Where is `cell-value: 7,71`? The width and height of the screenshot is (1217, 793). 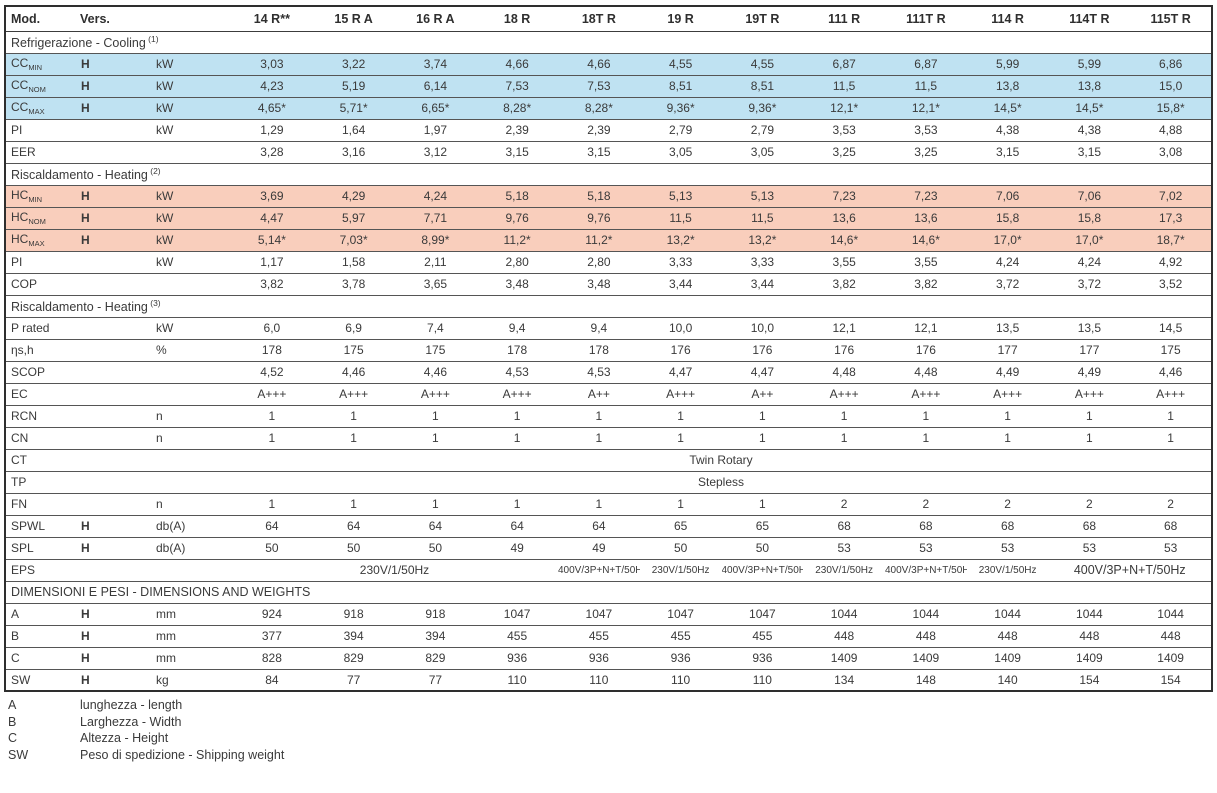 cell-value: 7,71 is located at coordinates (435, 218).